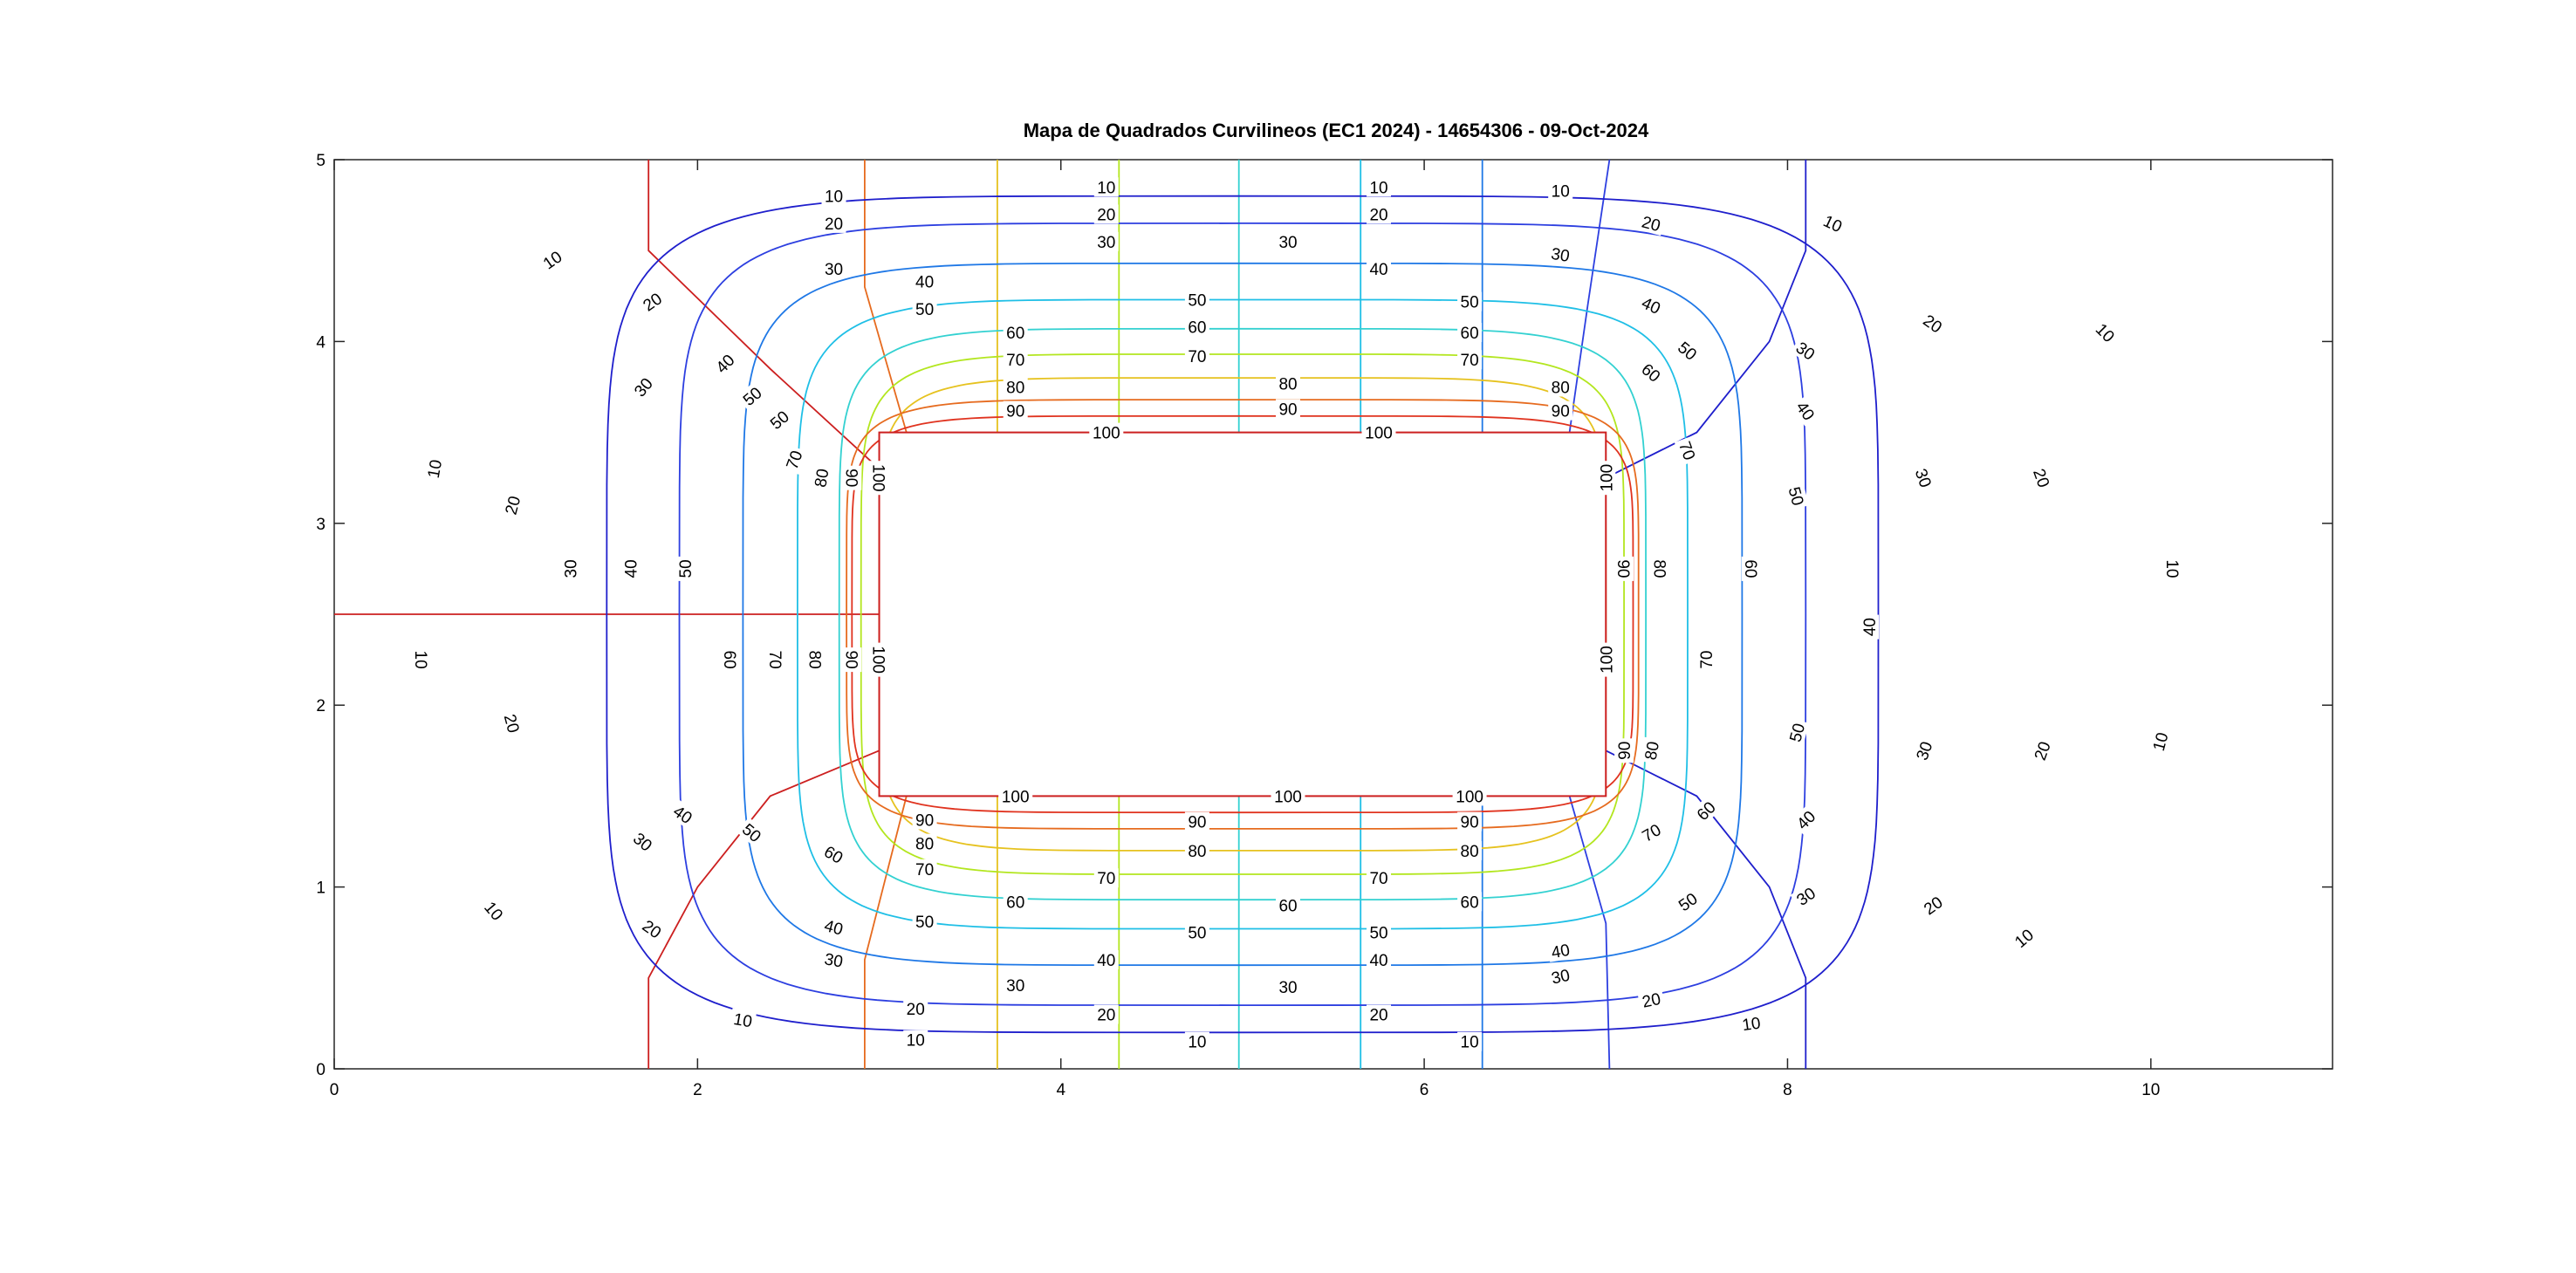 The width and height of the screenshot is (2576, 1273). What do you see at coordinates (1379, 1015) in the screenshot?
I see `contour-label-group: 20` at bounding box center [1379, 1015].